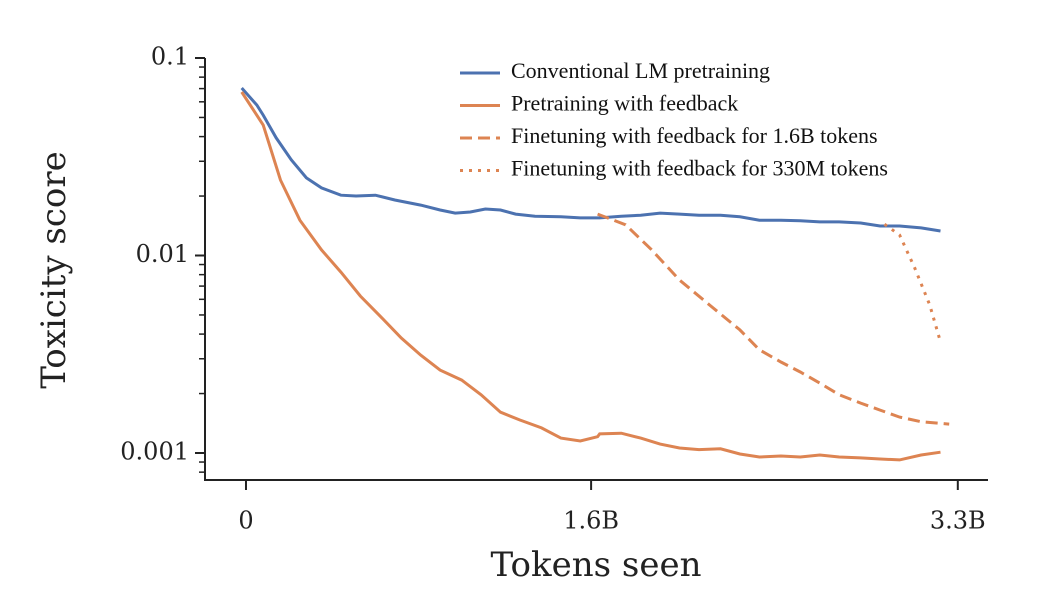 The height and width of the screenshot is (608, 1058). Describe the element at coordinates (591, 521) in the screenshot. I see `x-tick-label: 1.6B` at that location.